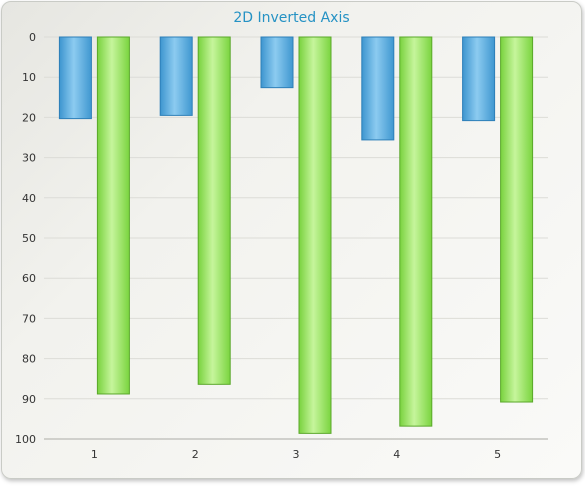  I want to click on x-tick-label: 1, so click(94, 454).